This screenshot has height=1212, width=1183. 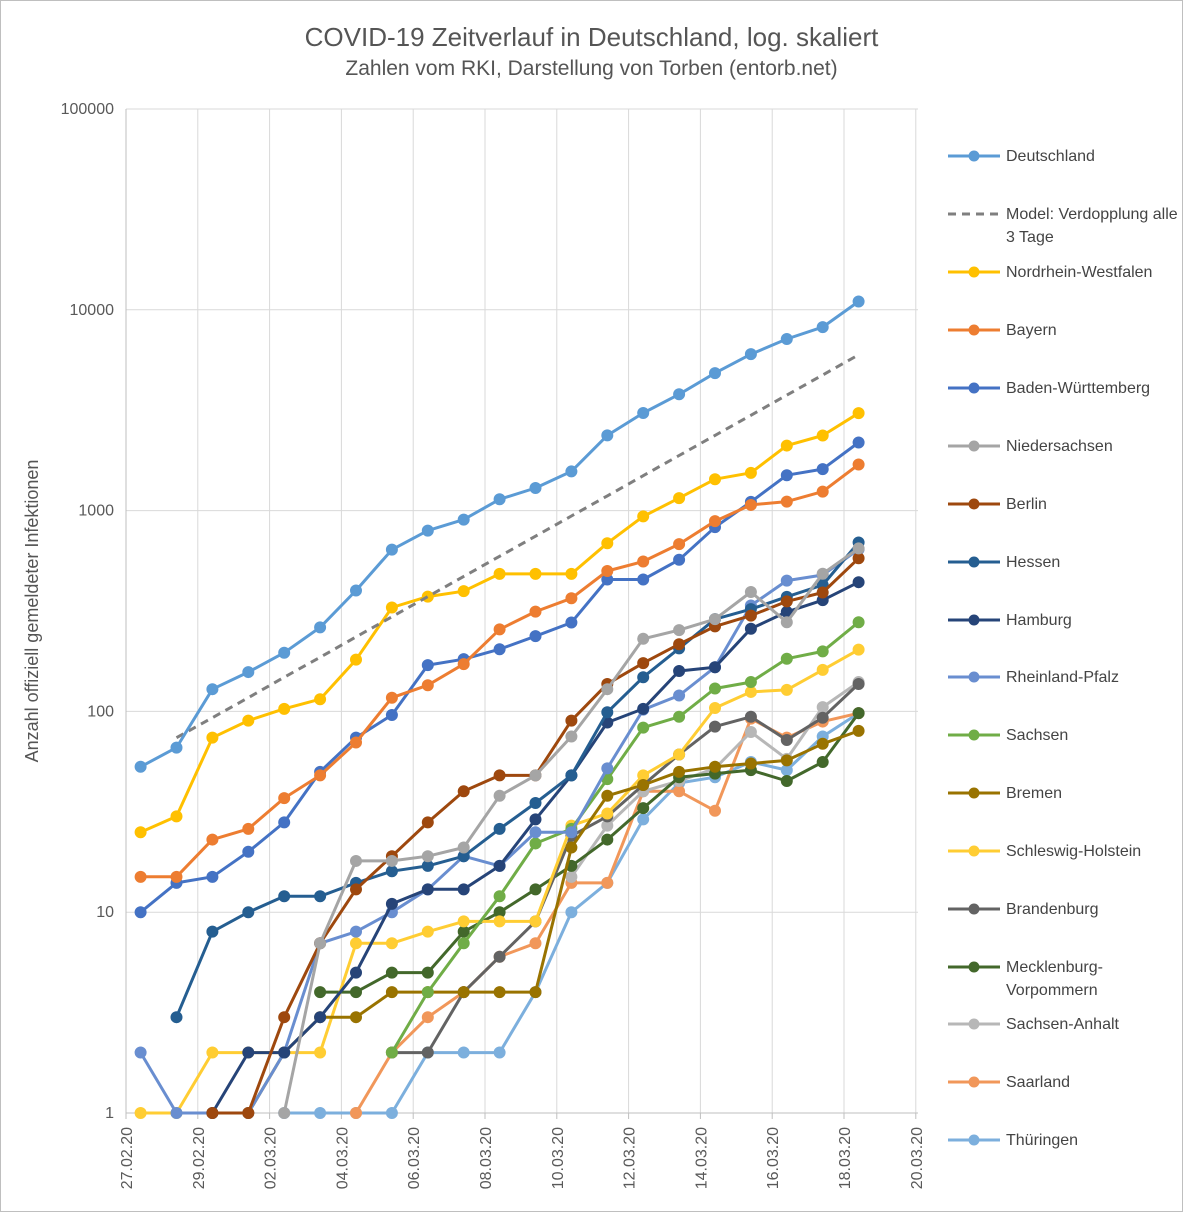 What do you see at coordinates (1050, 156) in the screenshot?
I see `legend-label: Deutschland` at bounding box center [1050, 156].